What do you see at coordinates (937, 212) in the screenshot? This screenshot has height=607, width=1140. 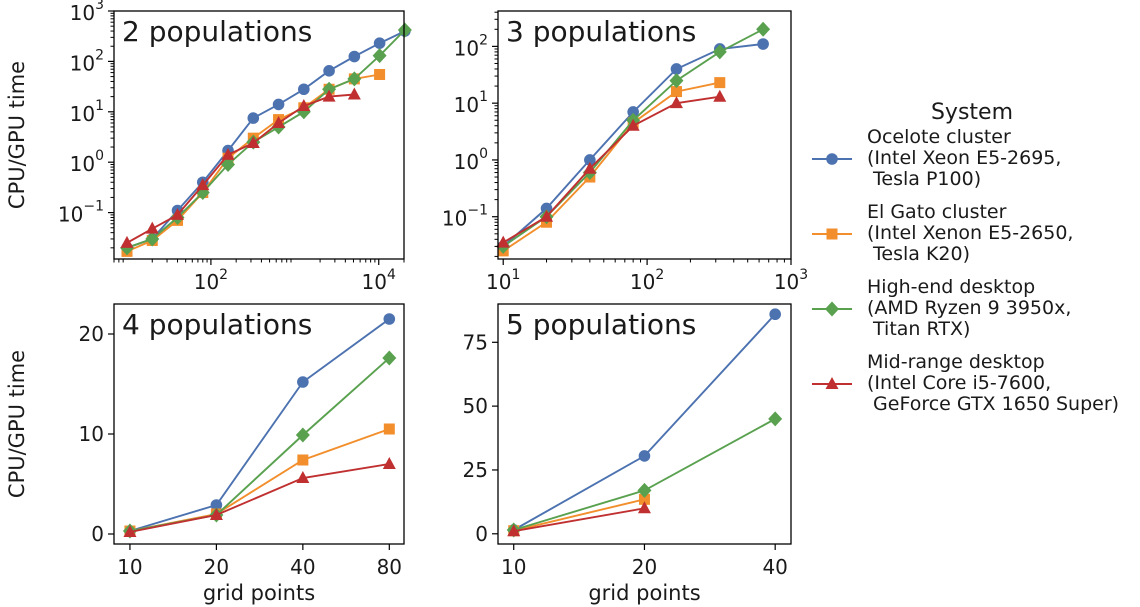 I see `legend-label: El Gato cluster` at bounding box center [937, 212].